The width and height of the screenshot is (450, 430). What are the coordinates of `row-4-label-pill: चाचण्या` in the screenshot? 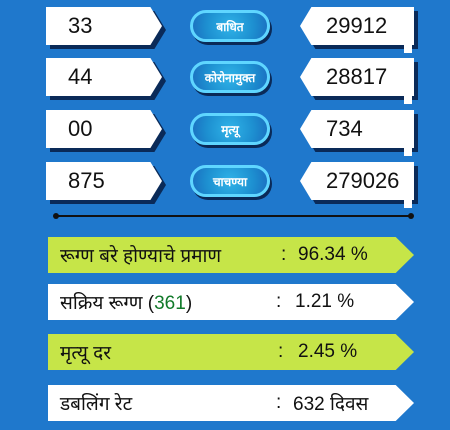 It's located at (230, 181).